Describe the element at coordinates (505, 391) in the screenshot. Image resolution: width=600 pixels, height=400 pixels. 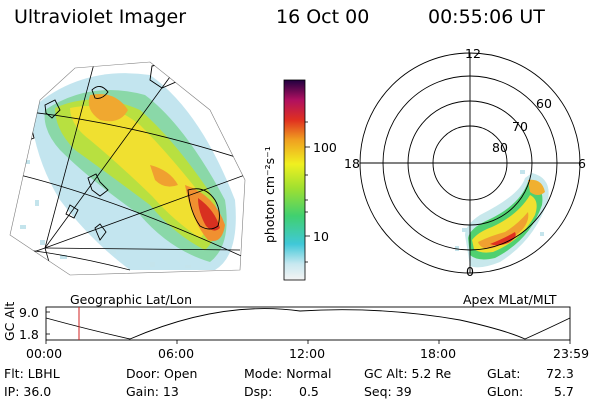
I see `glon-label: GLon:` at that location.